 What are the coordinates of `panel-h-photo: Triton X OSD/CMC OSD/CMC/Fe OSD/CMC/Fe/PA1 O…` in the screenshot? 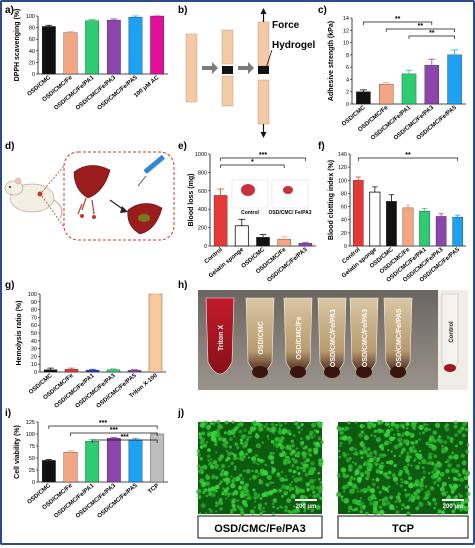 It's located at (333, 340).